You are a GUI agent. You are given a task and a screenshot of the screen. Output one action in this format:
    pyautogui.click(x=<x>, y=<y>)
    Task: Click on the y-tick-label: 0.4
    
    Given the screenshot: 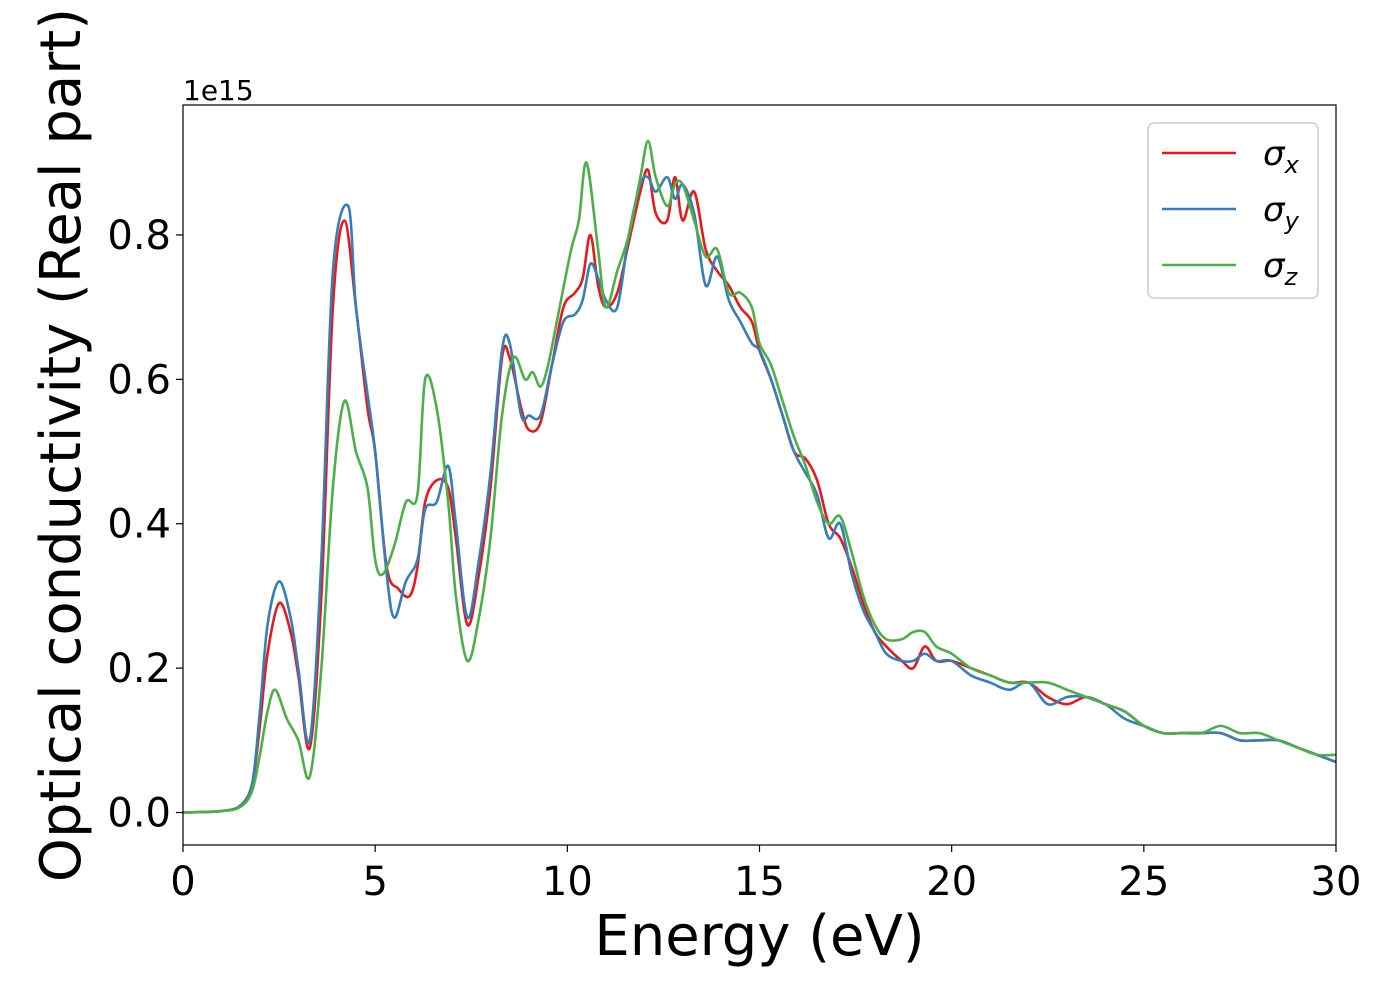 What is the action you would take?
    pyautogui.click(x=139, y=525)
    